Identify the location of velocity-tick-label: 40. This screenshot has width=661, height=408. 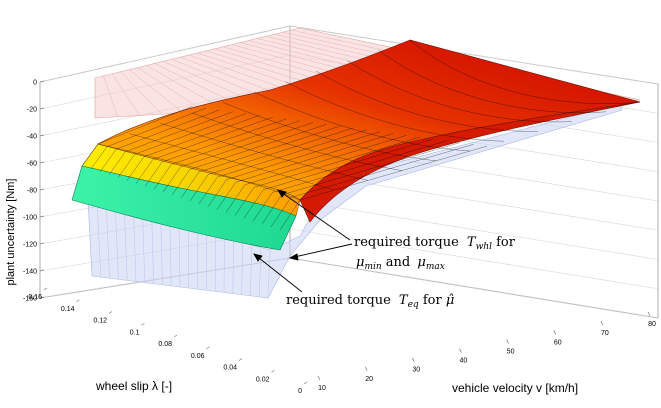
(464, 361).